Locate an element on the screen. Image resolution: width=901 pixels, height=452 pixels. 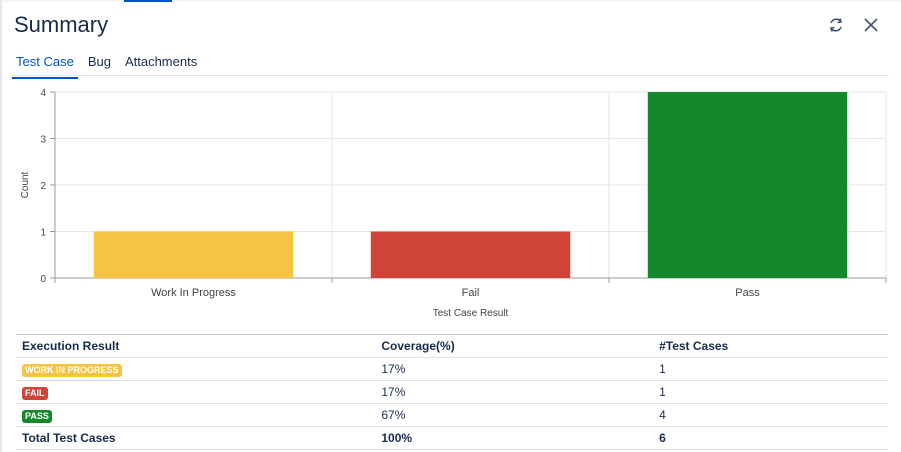
refresh-icon is located at coordinates (836, 25).